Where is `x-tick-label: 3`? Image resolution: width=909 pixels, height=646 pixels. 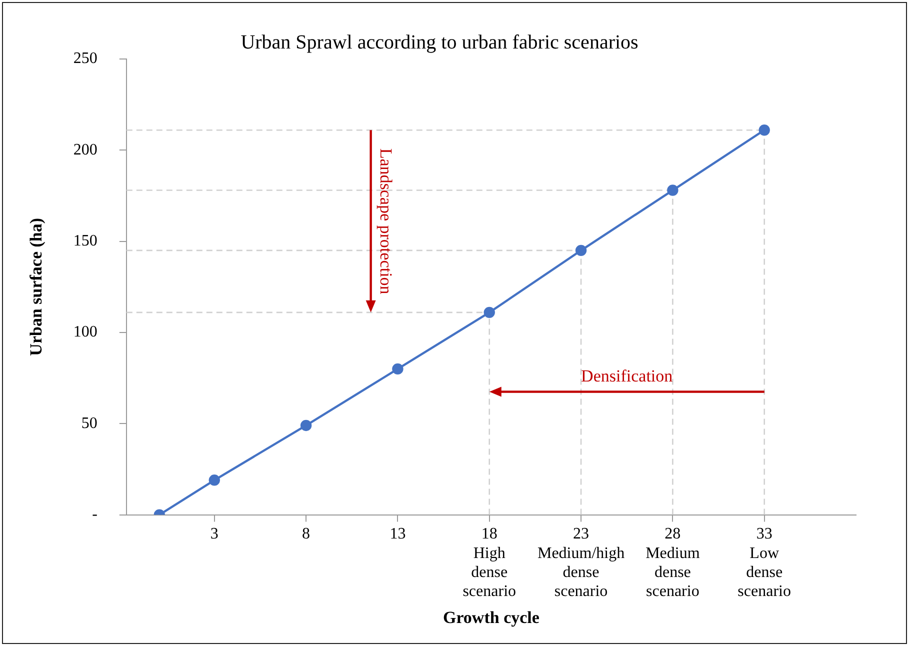 x-tick-label: 3 is located at coordinates (214, 534).